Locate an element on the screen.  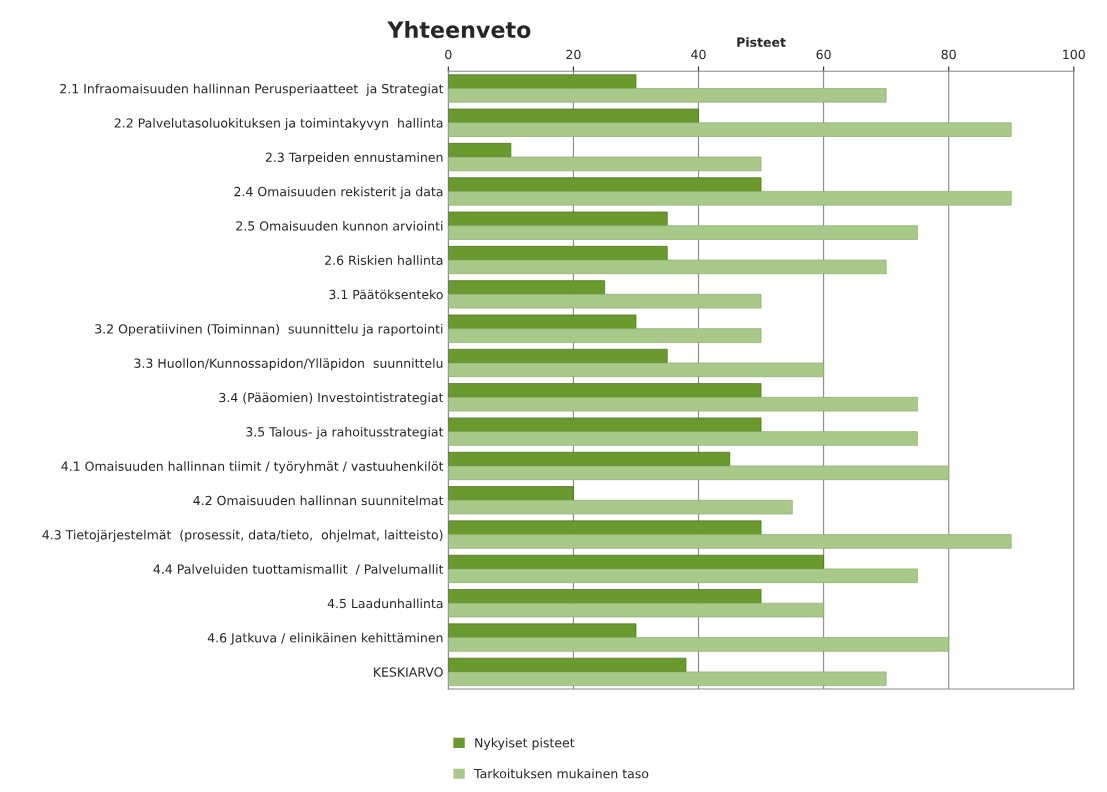
y-tick-label: 3.3 Huollon/Kunnossapidon/Ylläpidon suunnittelu is located at coordinates (288, 364).